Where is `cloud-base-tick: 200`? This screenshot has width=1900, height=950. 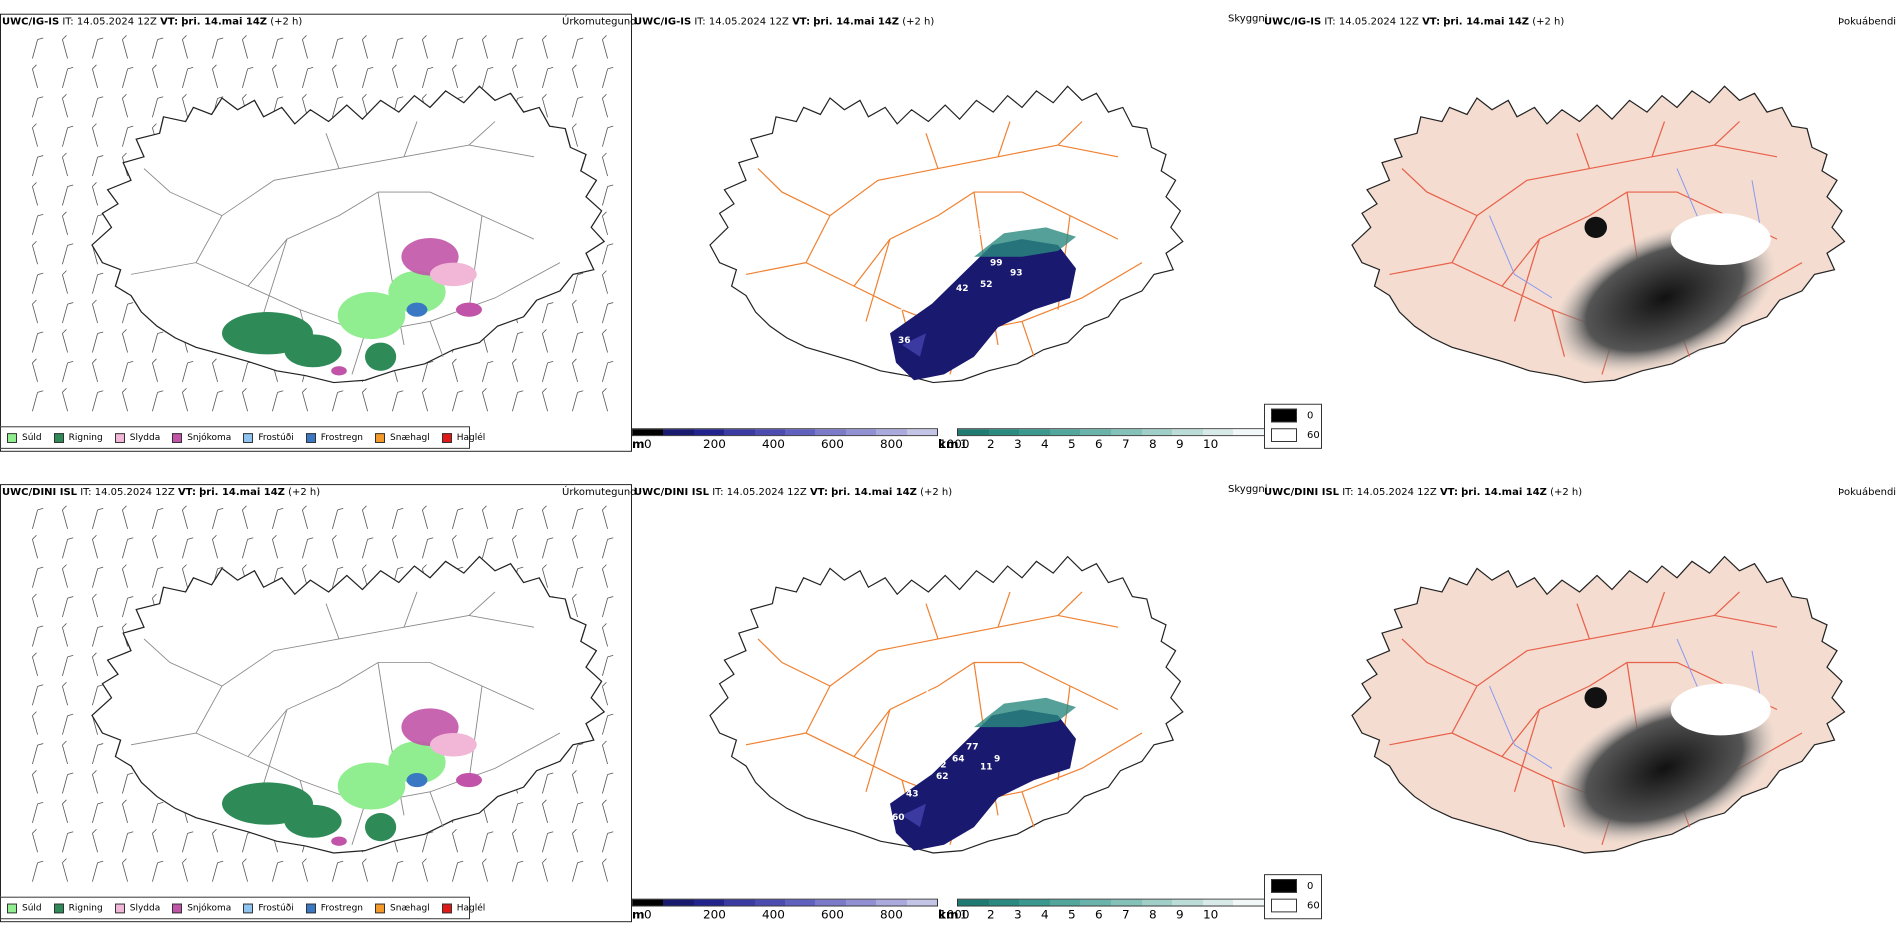
cloud-base-tick: 200 is located at coordinates (714, 444).